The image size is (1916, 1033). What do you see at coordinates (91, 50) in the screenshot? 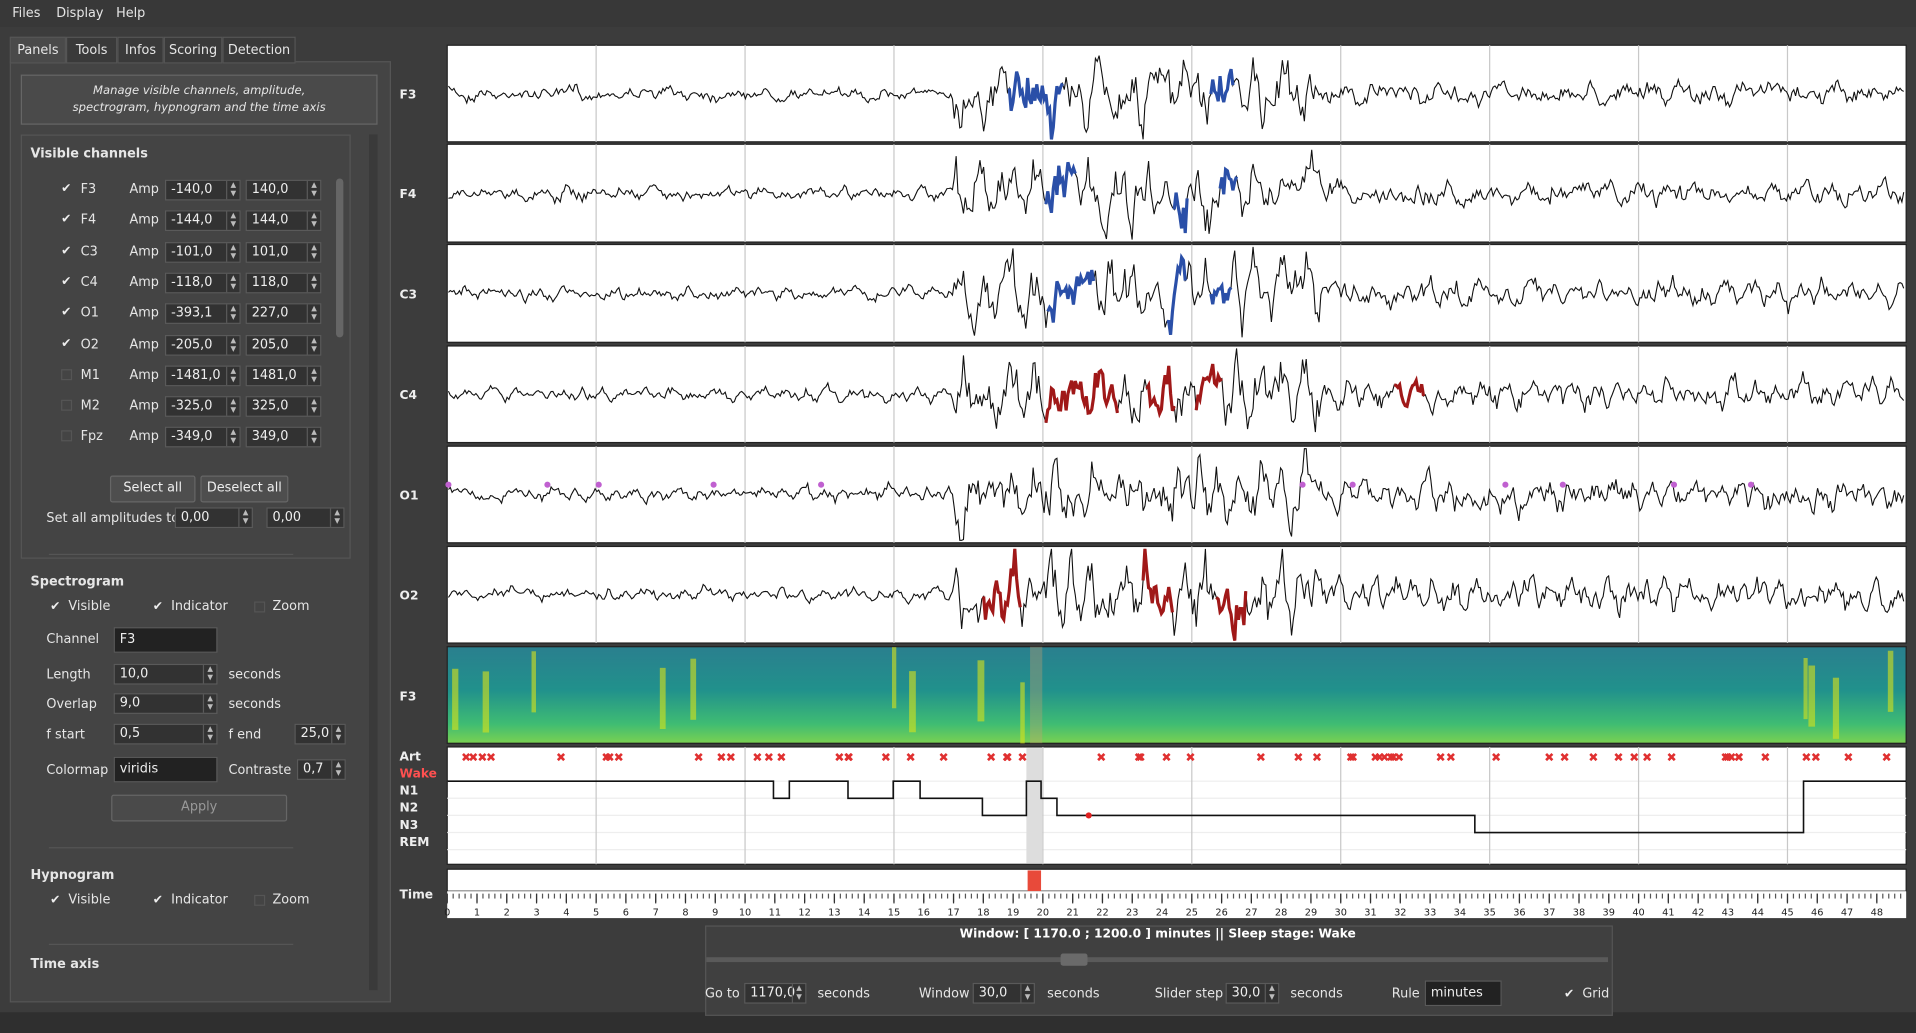
I see `tab: Tools` at bounding box center [91, 50].